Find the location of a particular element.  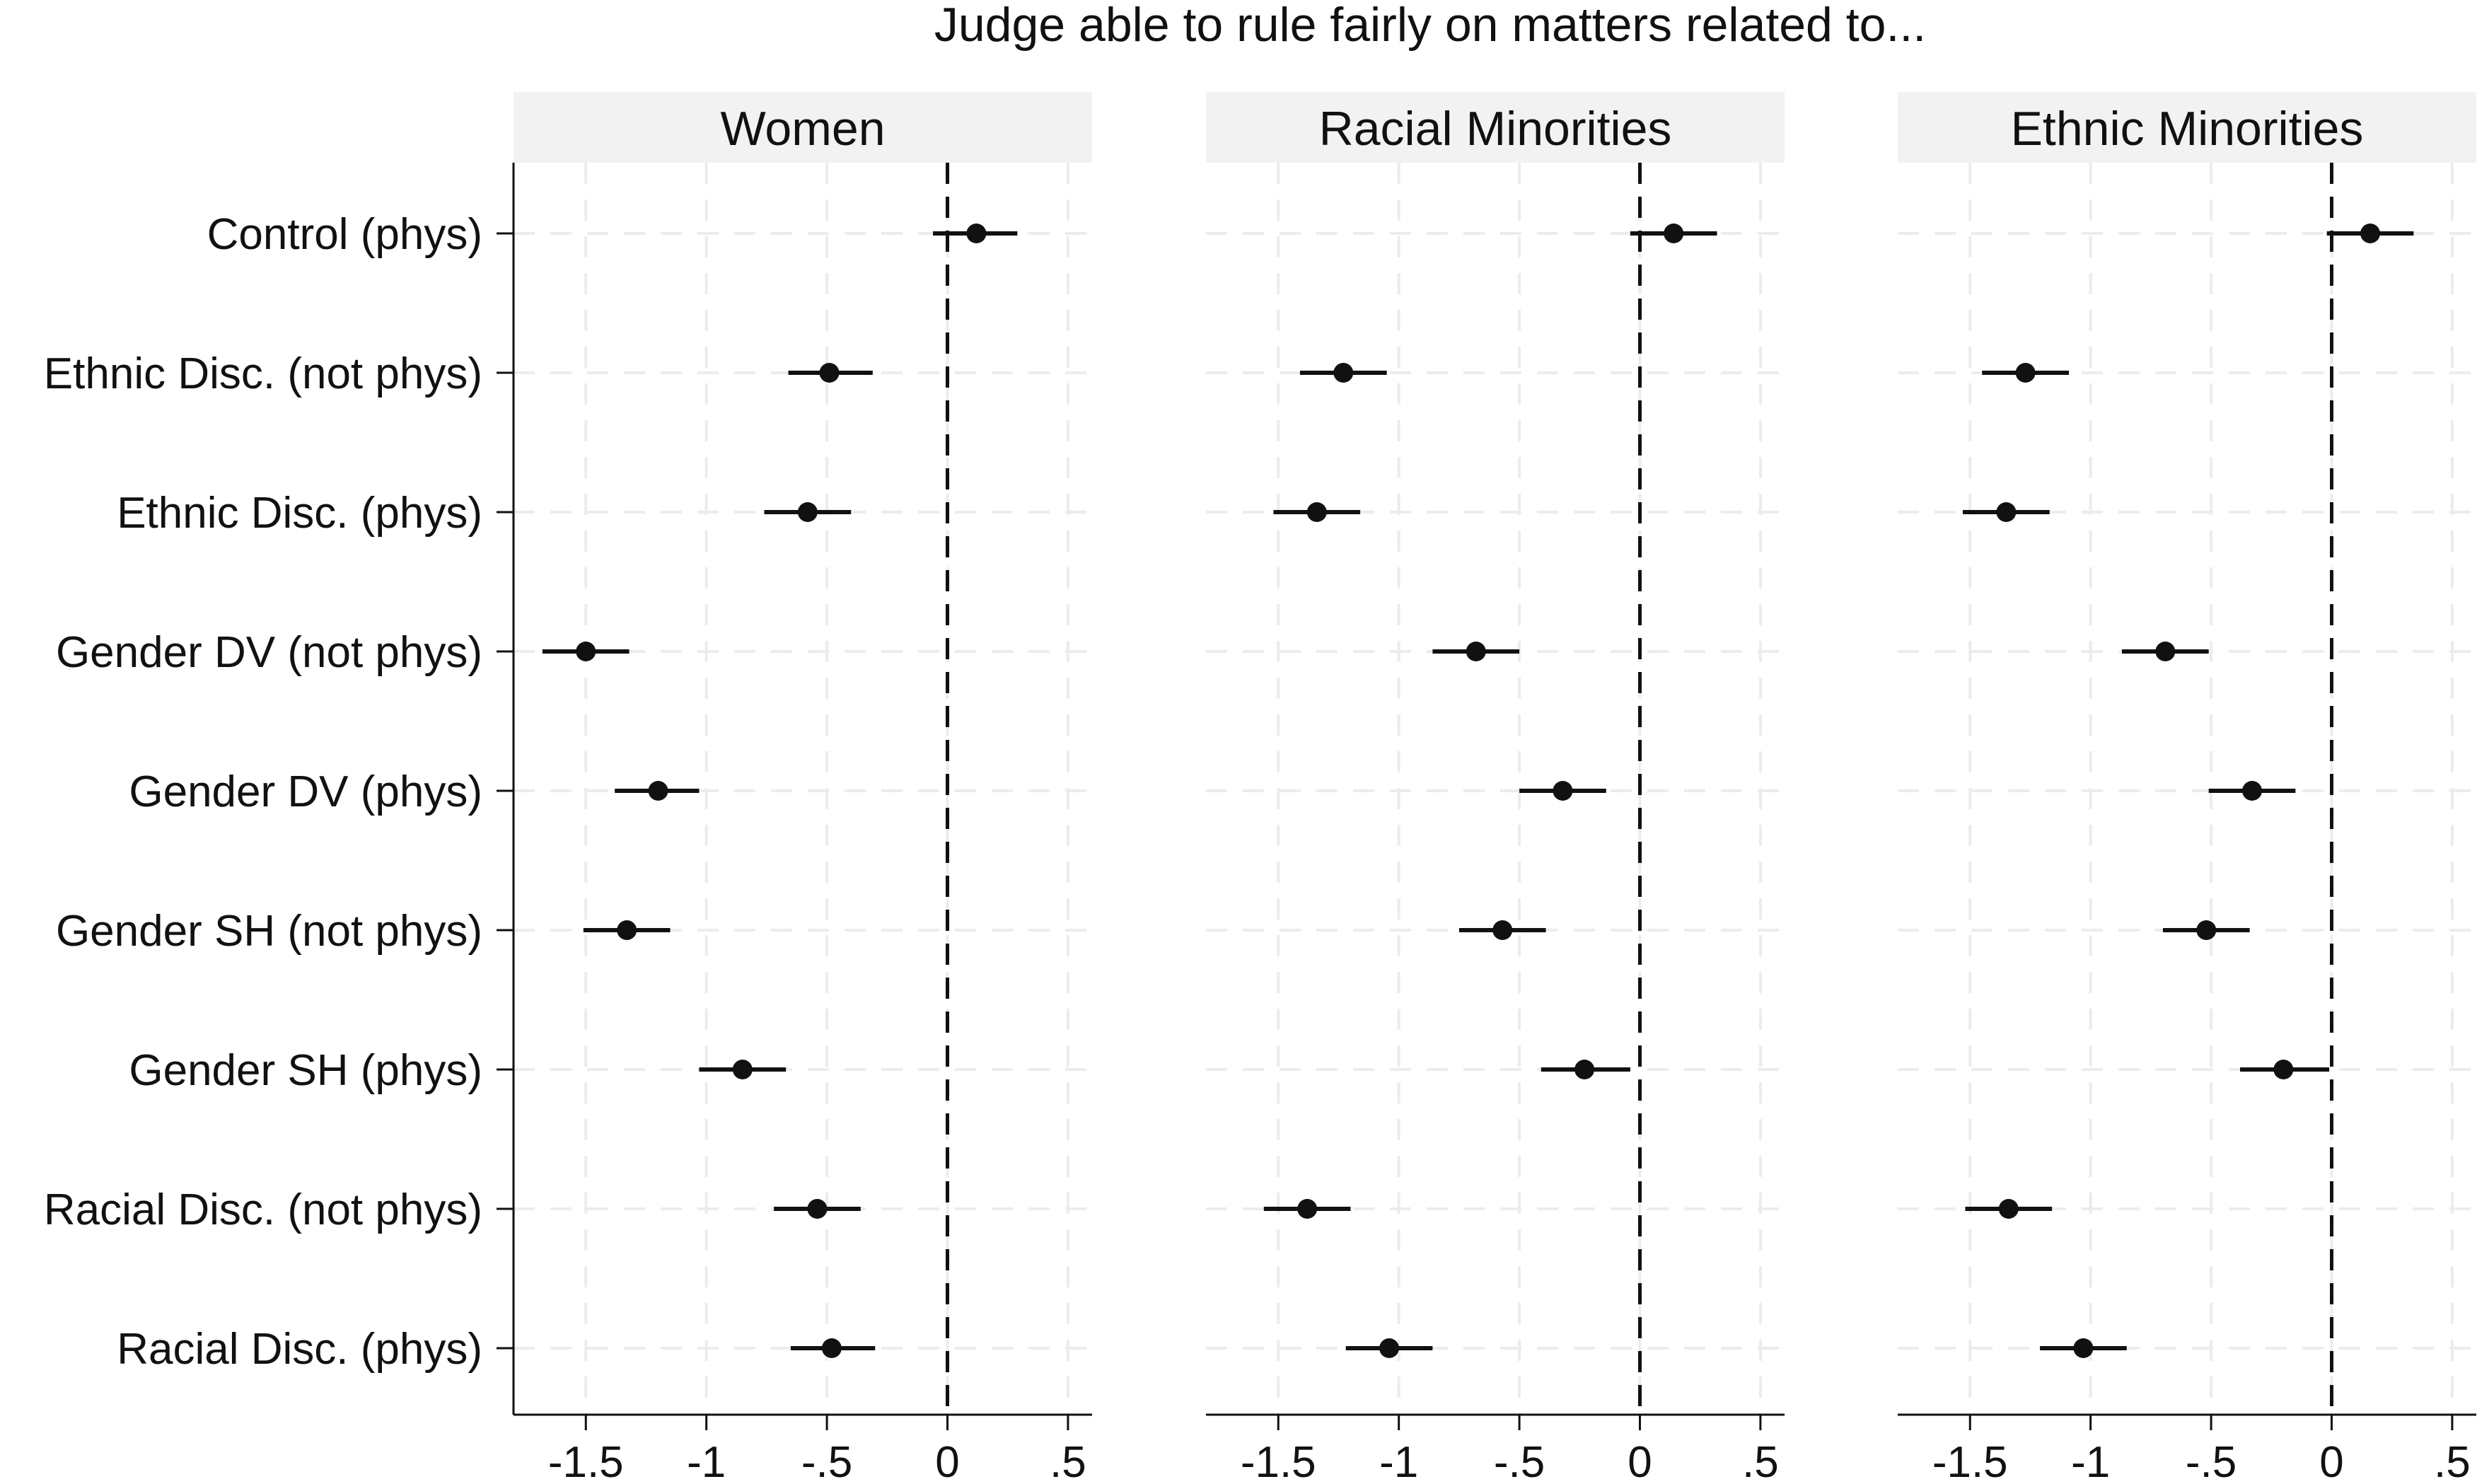

category-label: Control (phys) is located at coordinates (344, 235).